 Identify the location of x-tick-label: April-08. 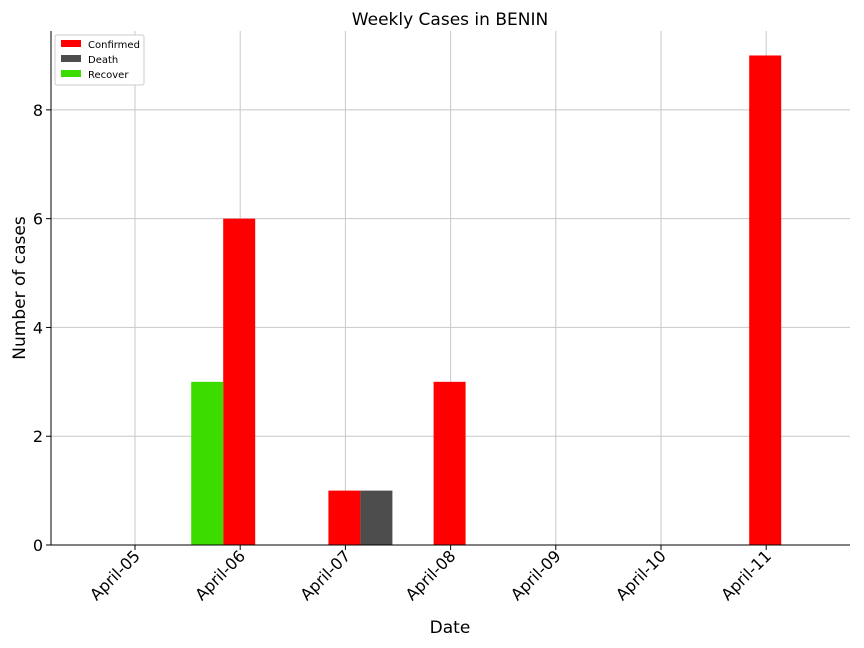
(431, 575).